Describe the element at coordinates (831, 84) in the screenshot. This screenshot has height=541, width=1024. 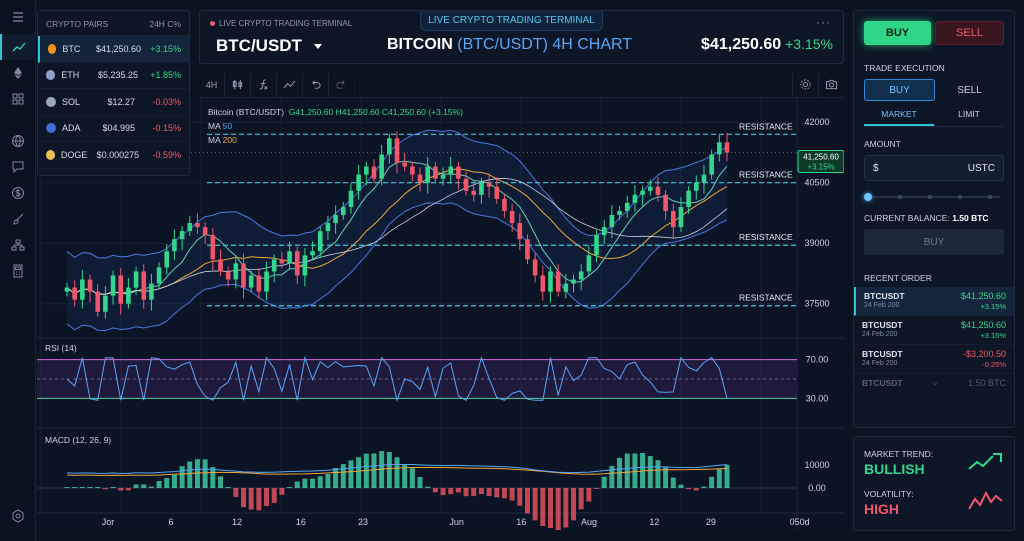
I see `camera-icon` at that location.